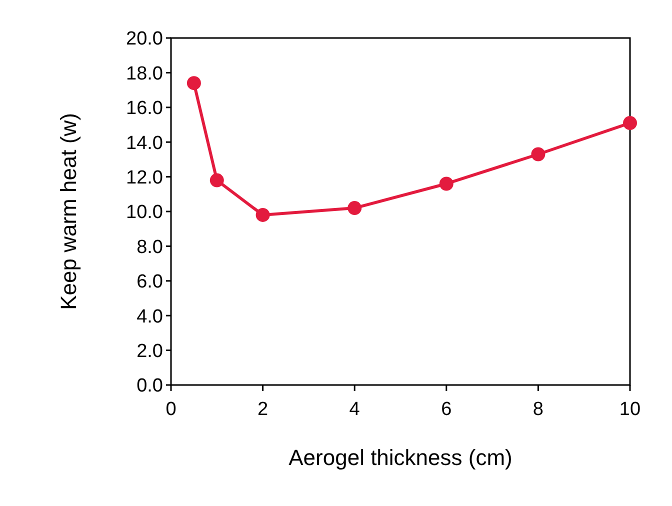 The width and height of the screenshot is (672, 506). I want to click on y-tick-label: 16.0, so click(144, 109).